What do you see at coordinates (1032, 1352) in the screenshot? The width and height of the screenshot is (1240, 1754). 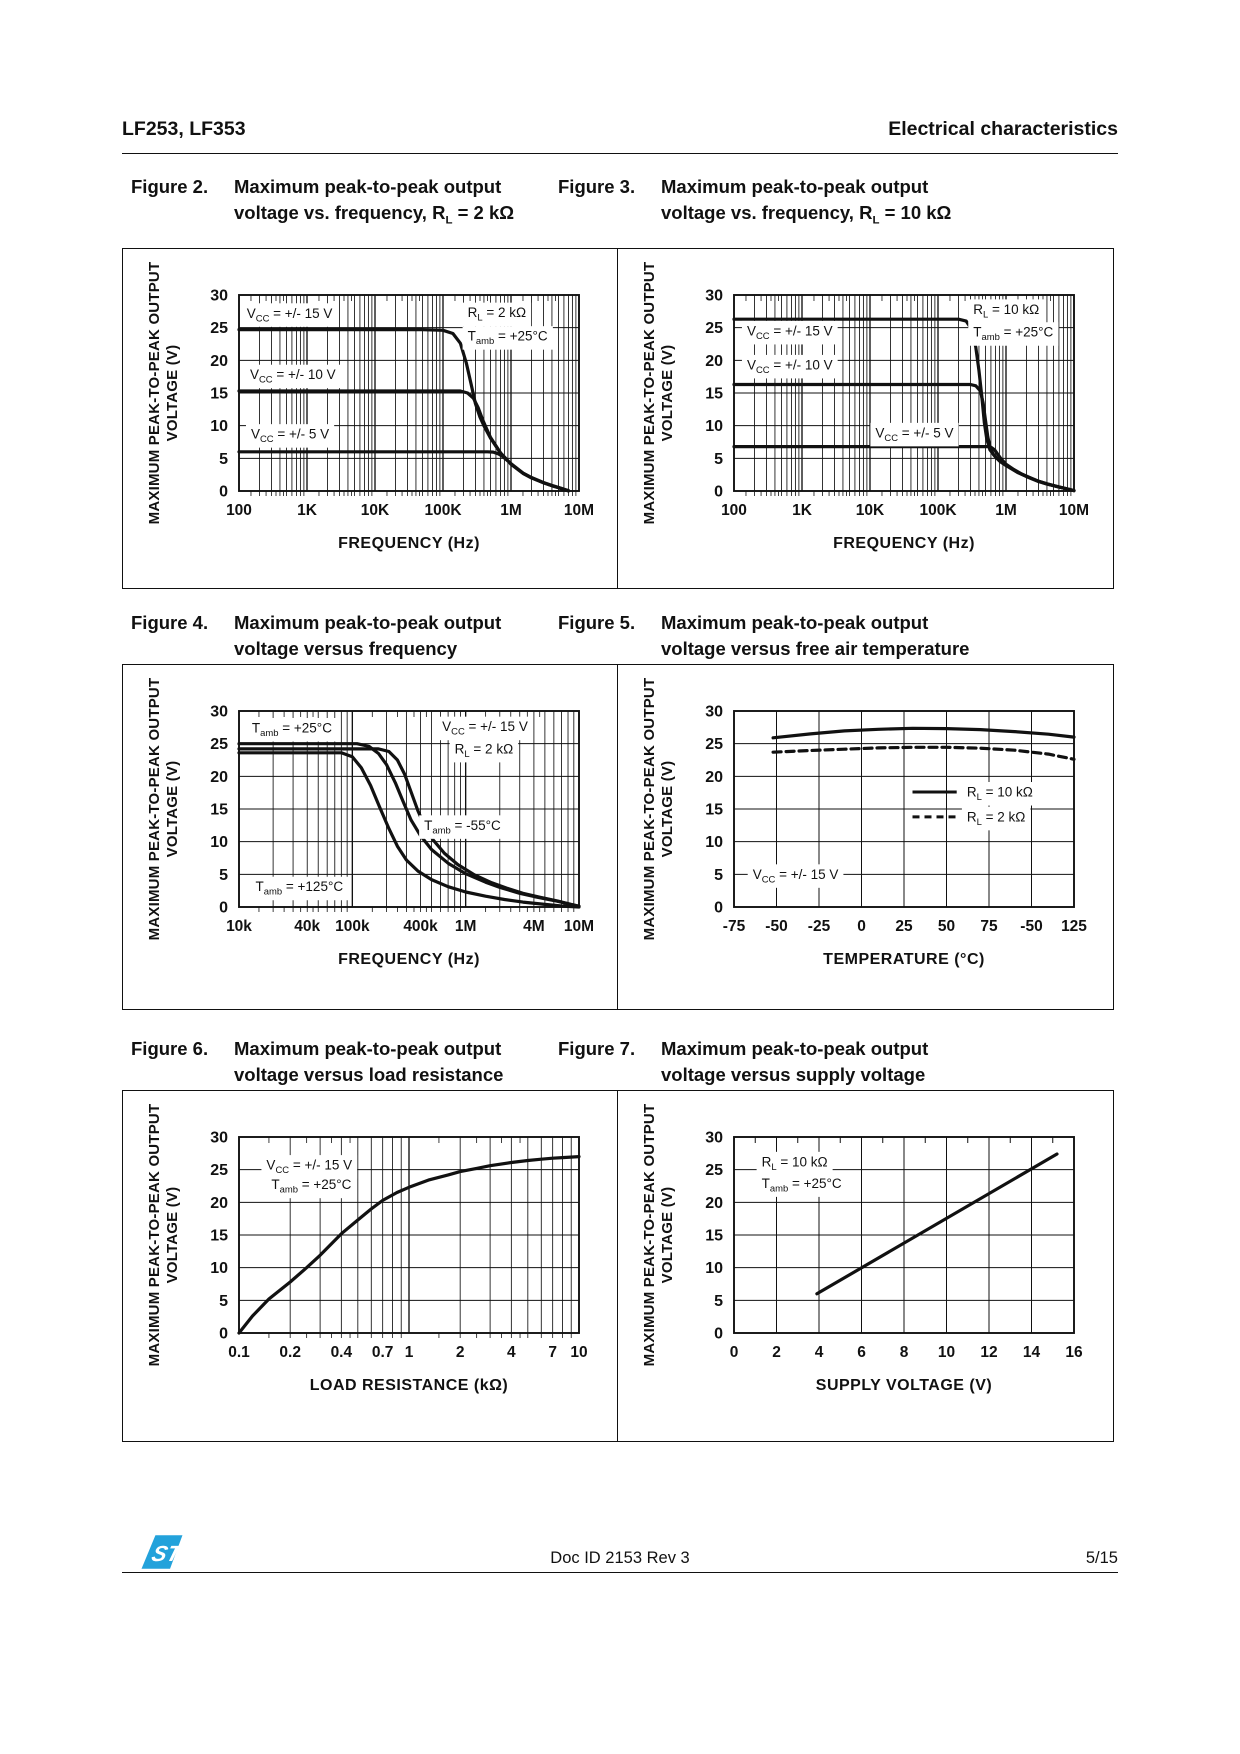 I see `svg-text: 14` at bounding box center [1032, 1352].